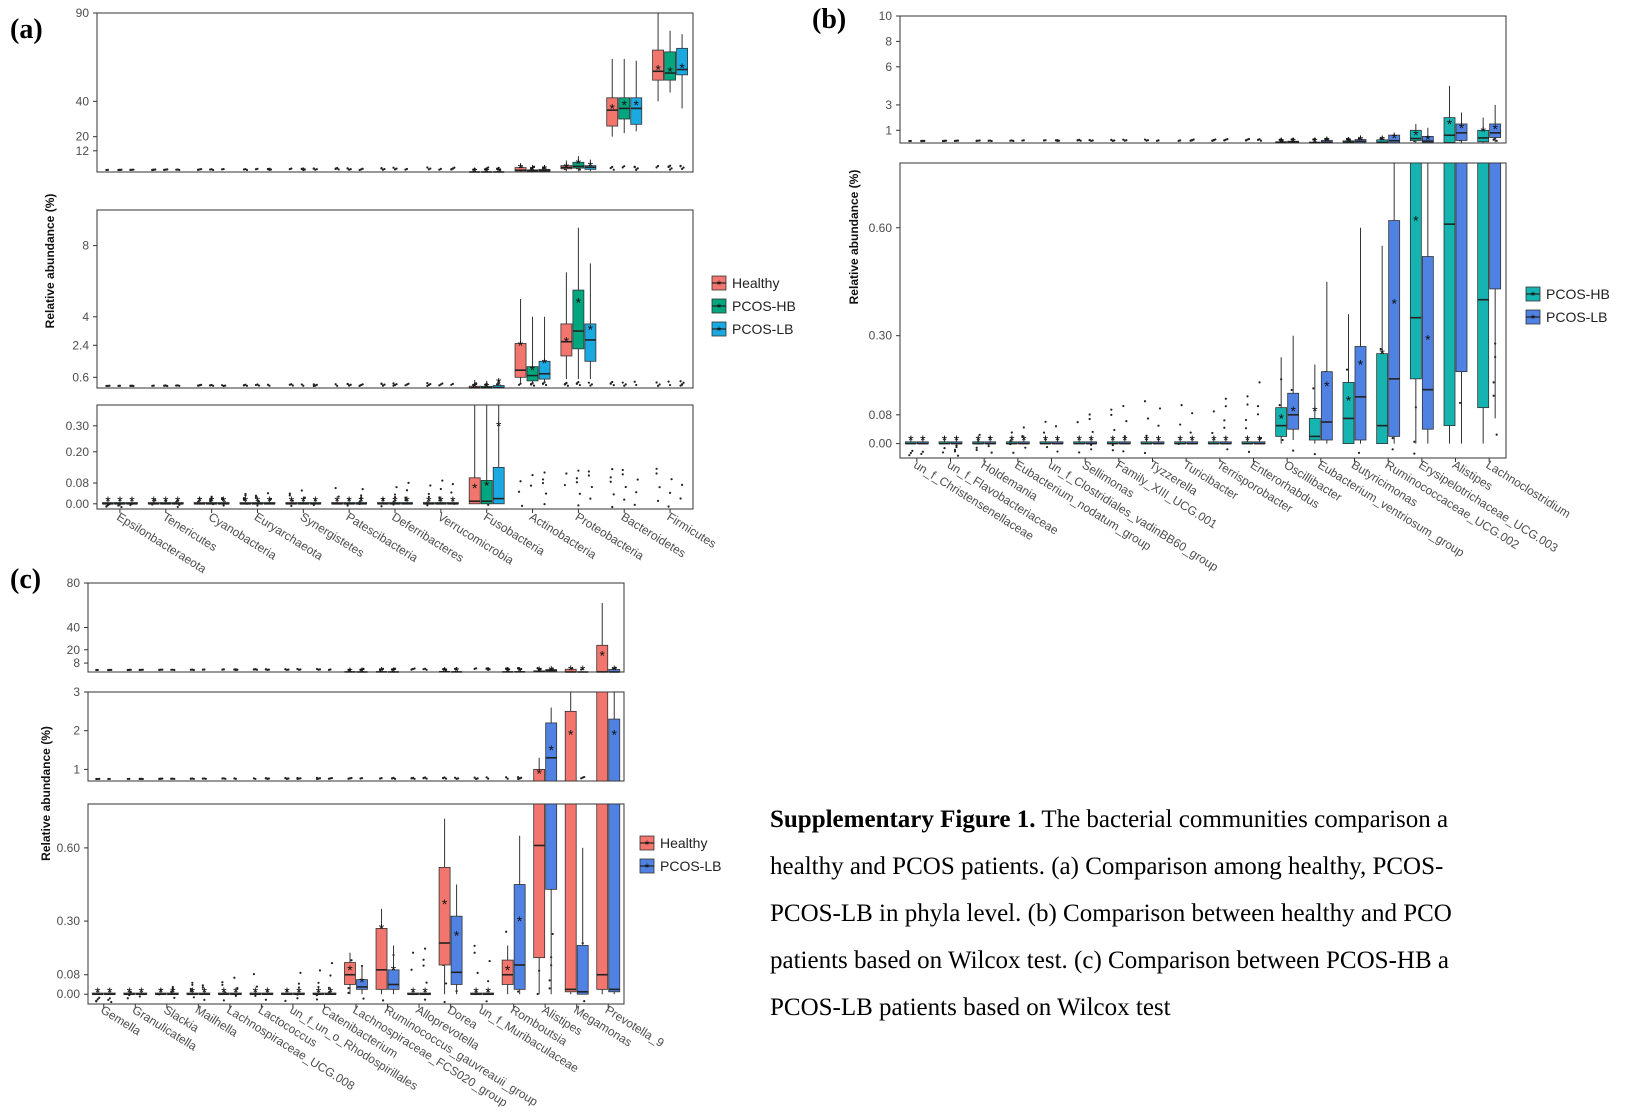 This screenshot has width=1633, height=1119. What do you see at coordinates (395, 457) in the screenshot?
I see `panel-a-2-frame` at bounding box center [395, 457].